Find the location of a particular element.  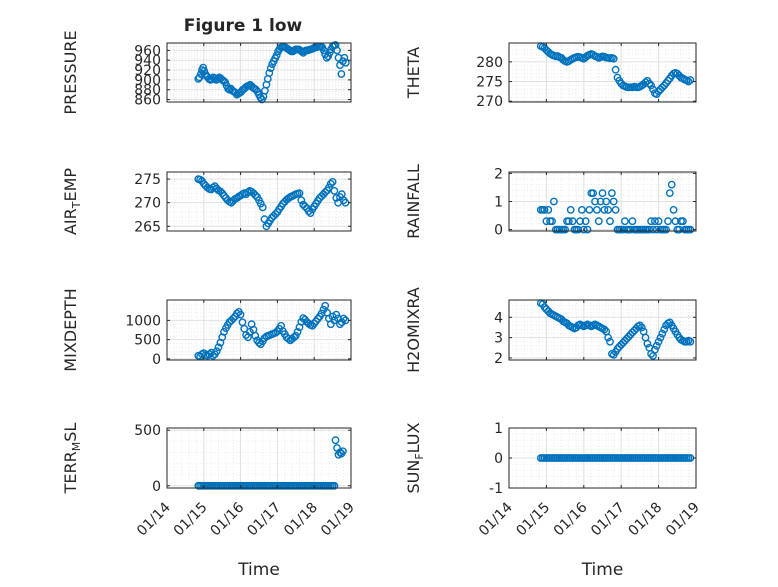

y-tick-label: 275 is located at coordinates (147, 180).